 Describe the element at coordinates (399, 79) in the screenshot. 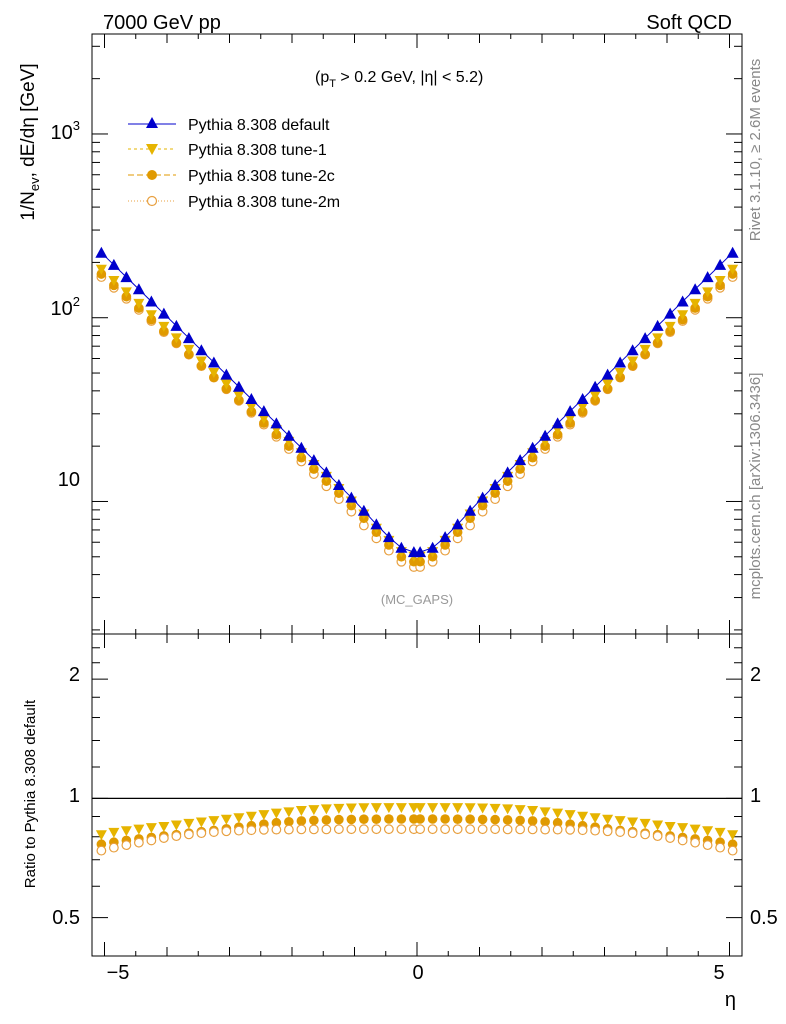

I see `cuts-label: (pT > 0.2 GeV, |η| < 5.2)` at that location.